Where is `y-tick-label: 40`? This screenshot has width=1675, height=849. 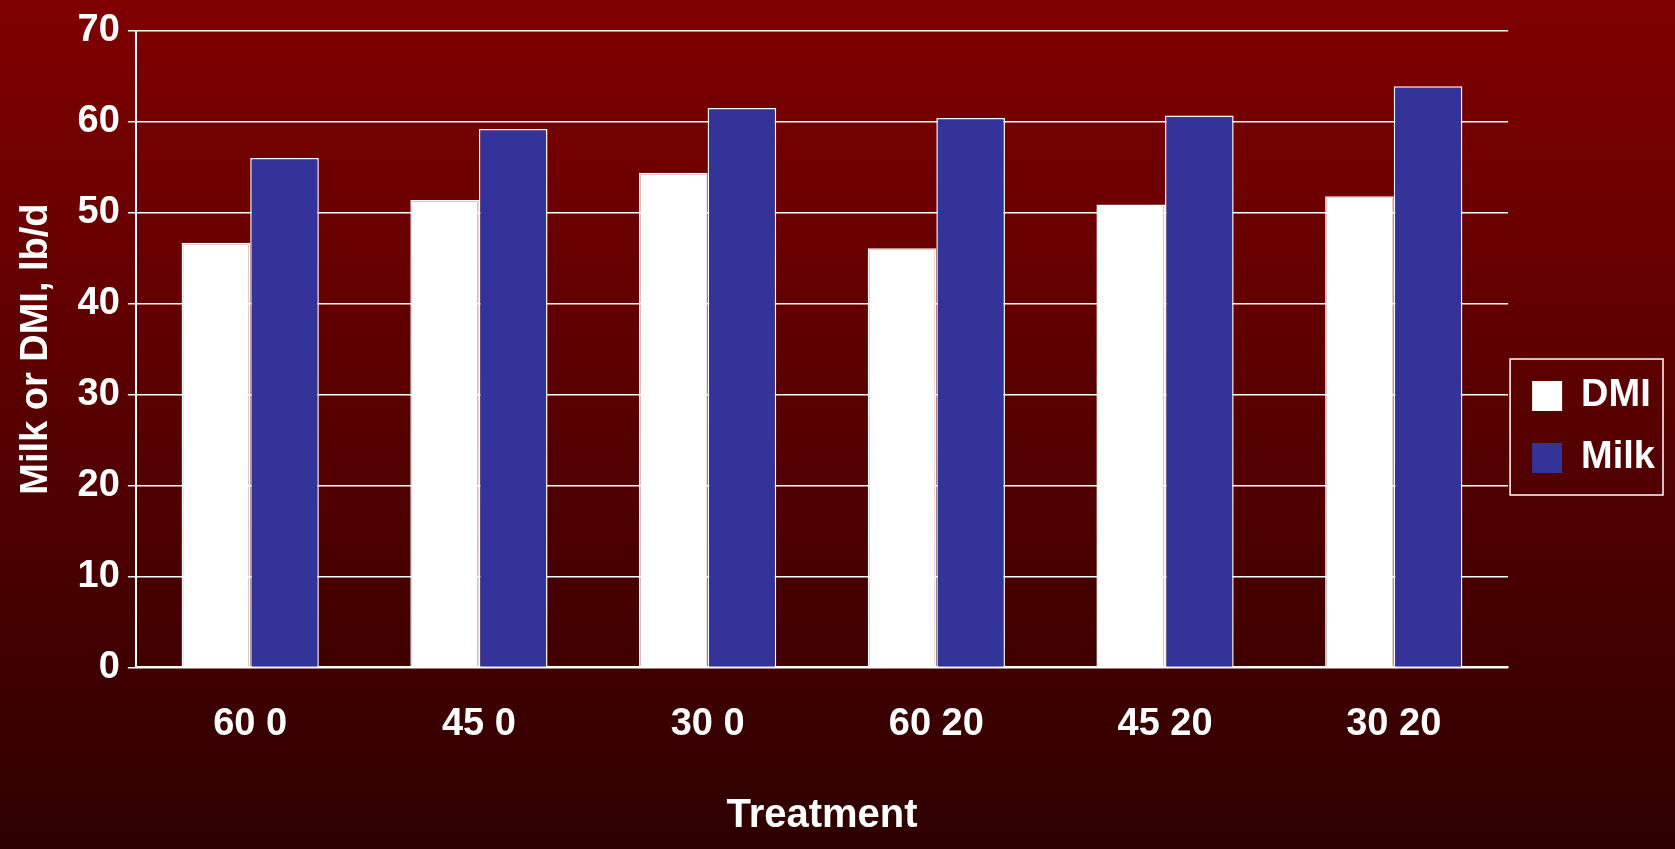 y-tick-label: 40 is located at coordinates (98, 301).